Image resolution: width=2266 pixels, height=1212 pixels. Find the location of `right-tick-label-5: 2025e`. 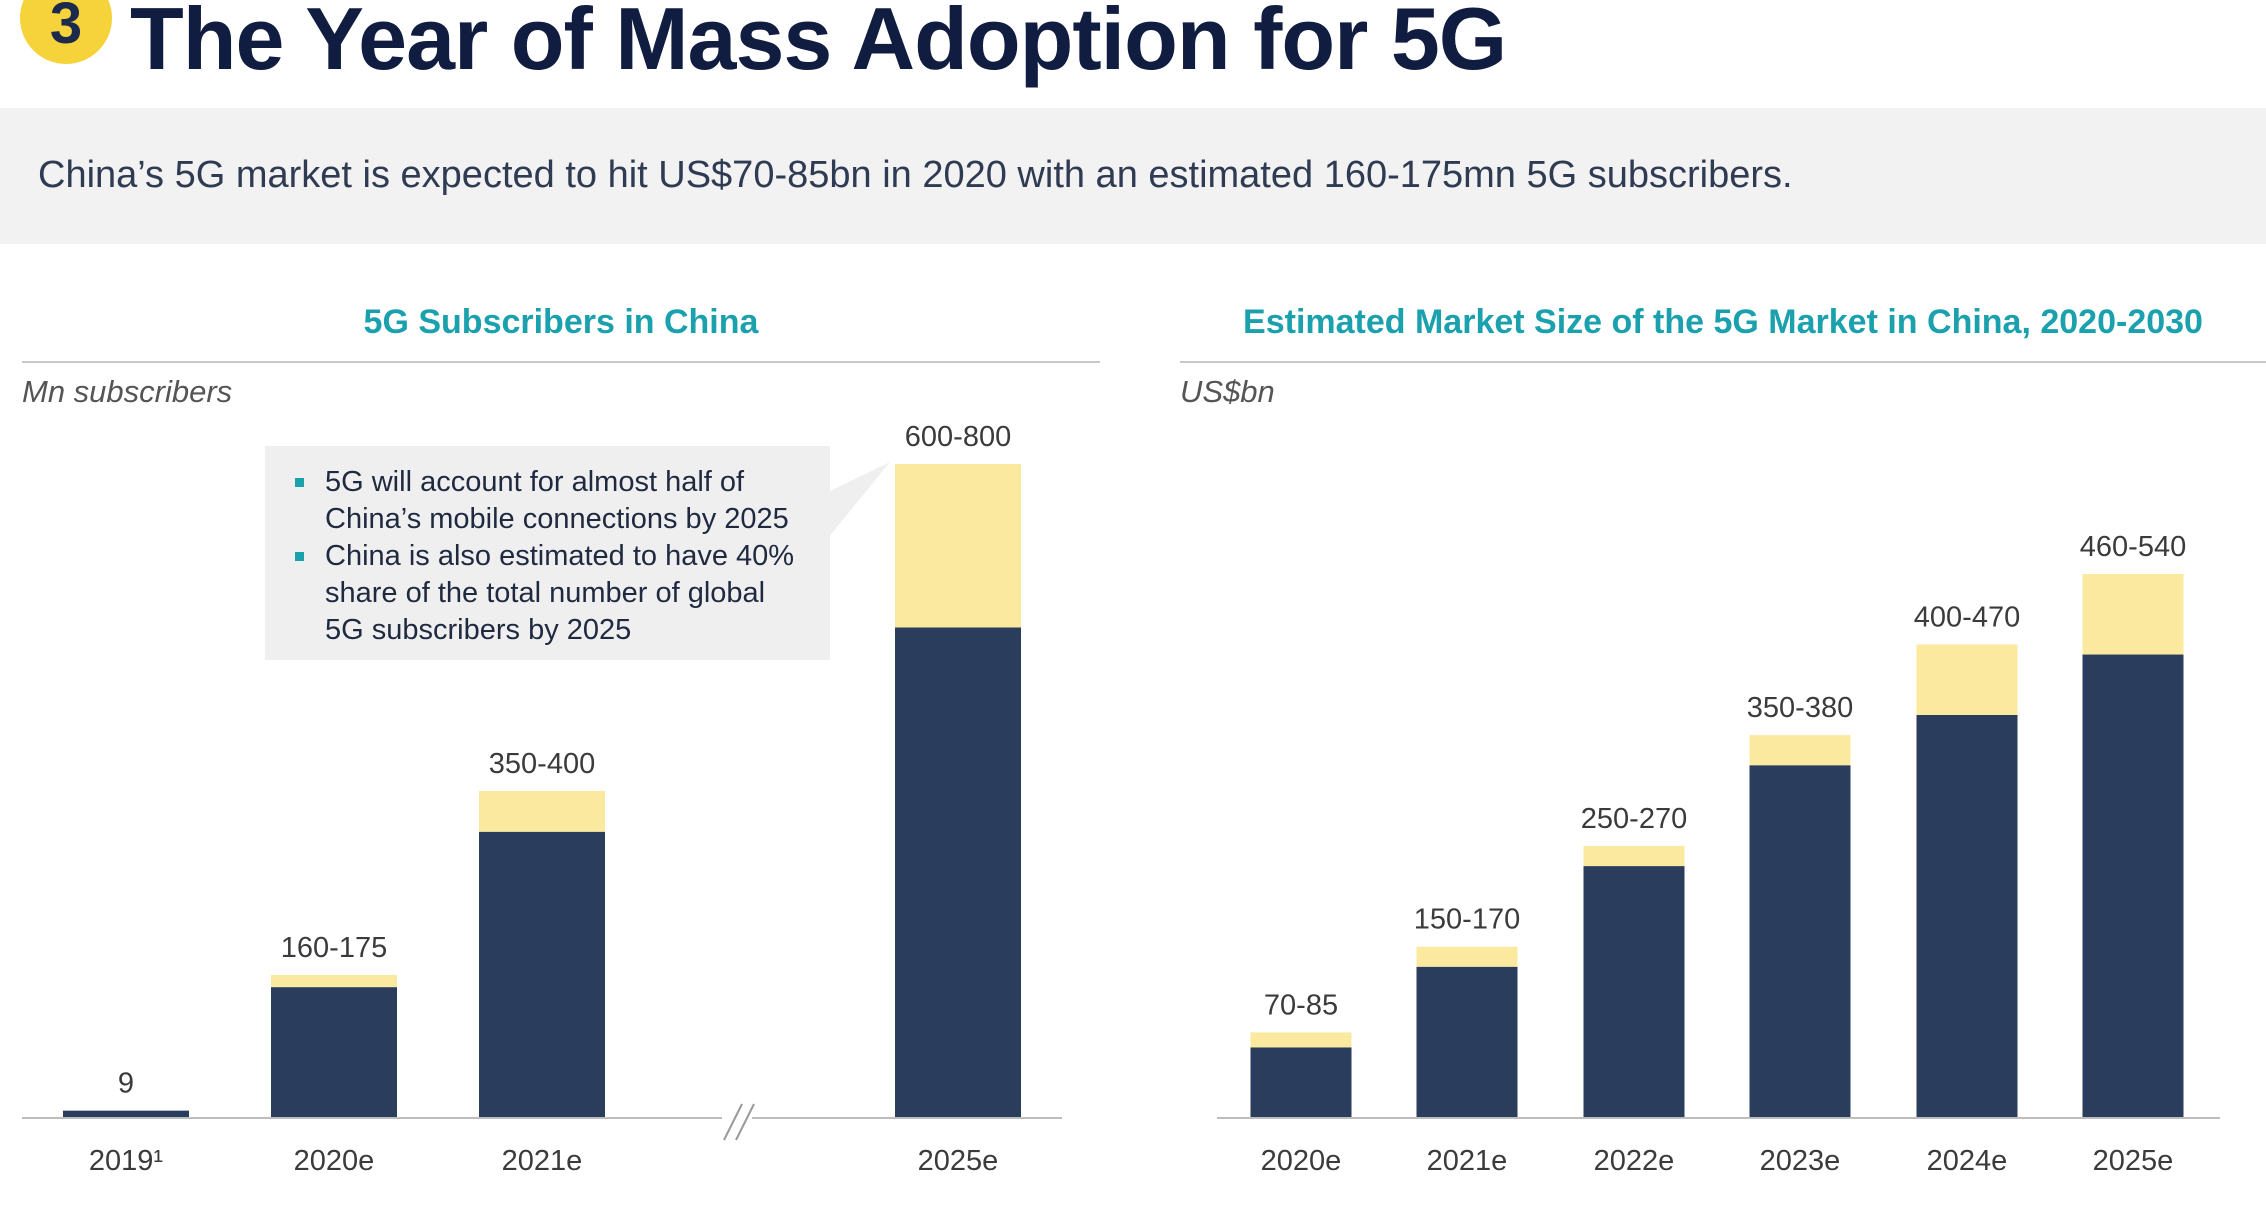

right-tick-label-5: 2025e is located at coordinates (2133, 1161).